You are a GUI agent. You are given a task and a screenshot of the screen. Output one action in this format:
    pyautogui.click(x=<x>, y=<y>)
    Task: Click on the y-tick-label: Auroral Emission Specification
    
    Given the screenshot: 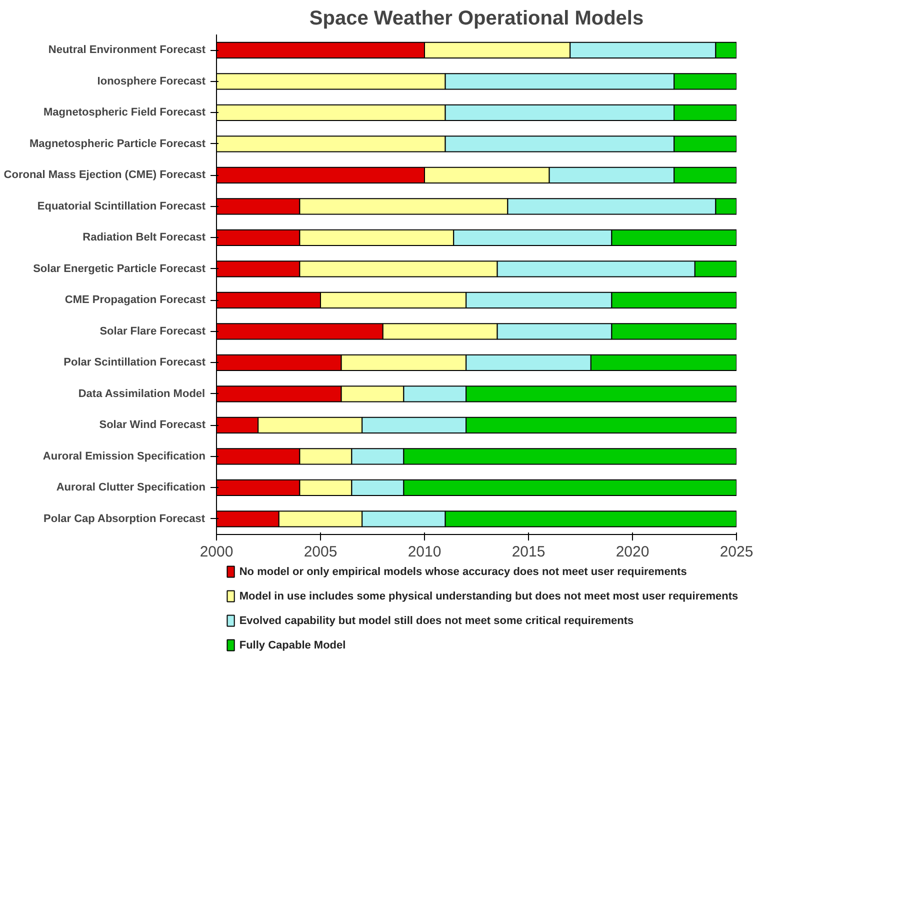 What is the action you would take?
    pyautogui.click(x=124, y=456)
    